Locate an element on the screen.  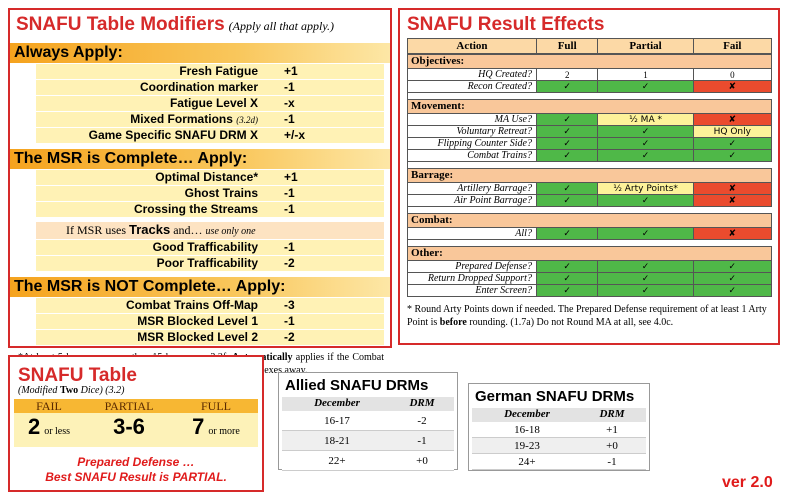
modifier-label-box: Coordination marker is located at coordinates (147, 87).